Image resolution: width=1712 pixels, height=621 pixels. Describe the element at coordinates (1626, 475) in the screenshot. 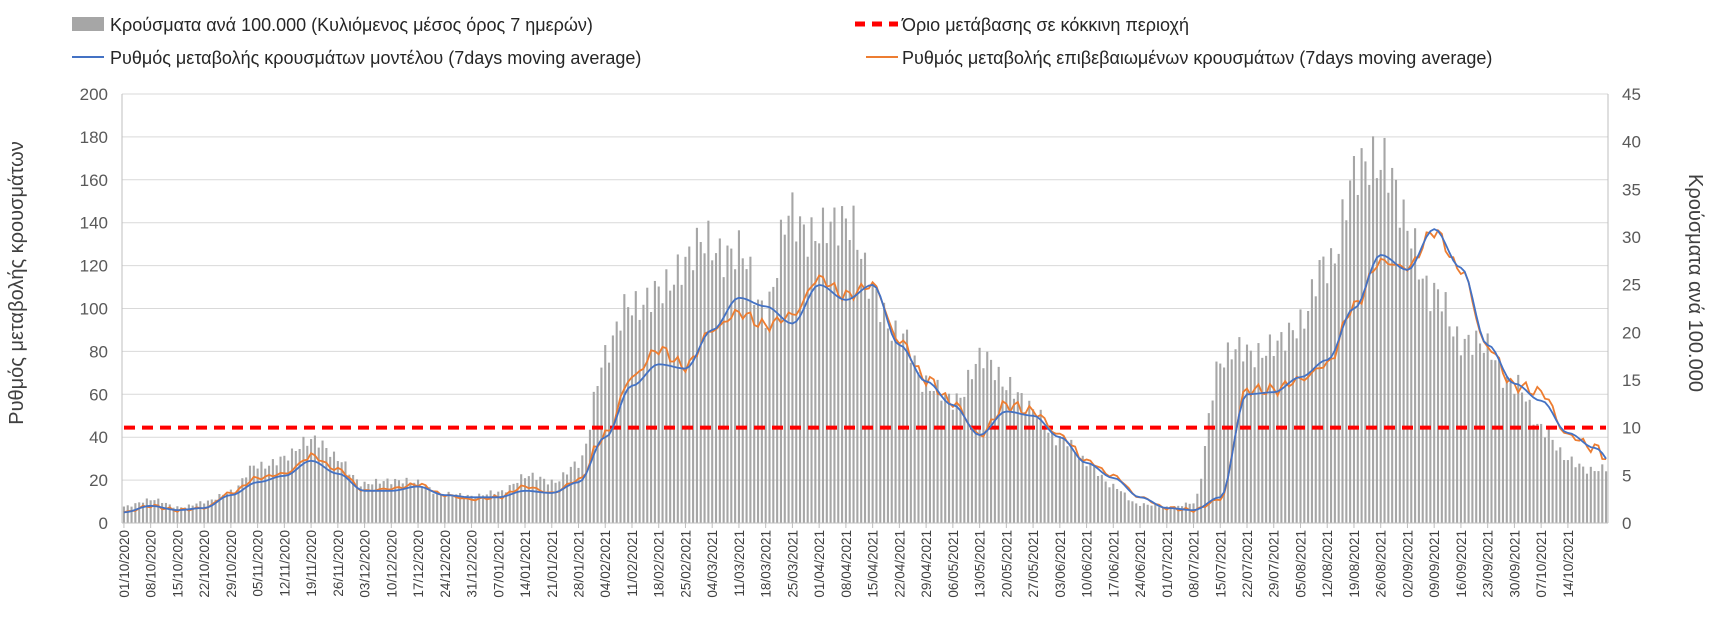

I see `right-tick-label: 5` at that location.